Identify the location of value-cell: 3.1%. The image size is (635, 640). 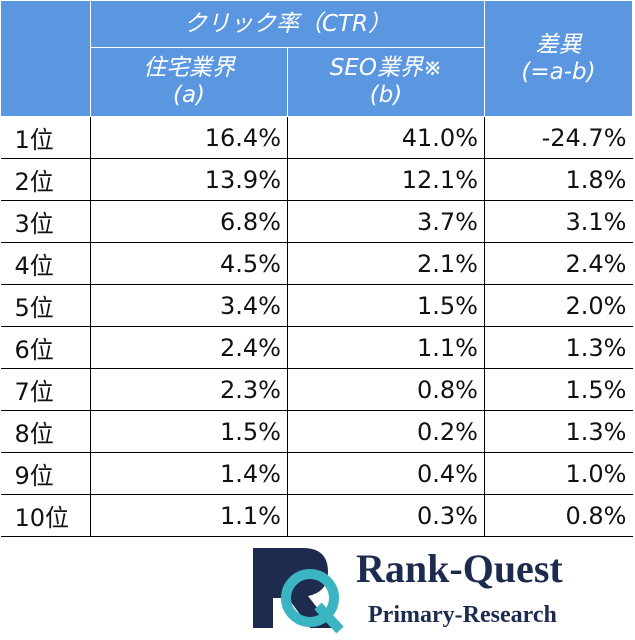
(558, 221).